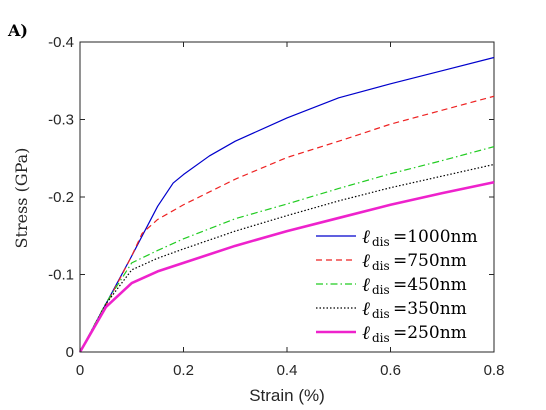 Image resolution: width=546 pixels, height=410 pixels. I want to click on y-tick-label: -0.1, so click(61, 275).